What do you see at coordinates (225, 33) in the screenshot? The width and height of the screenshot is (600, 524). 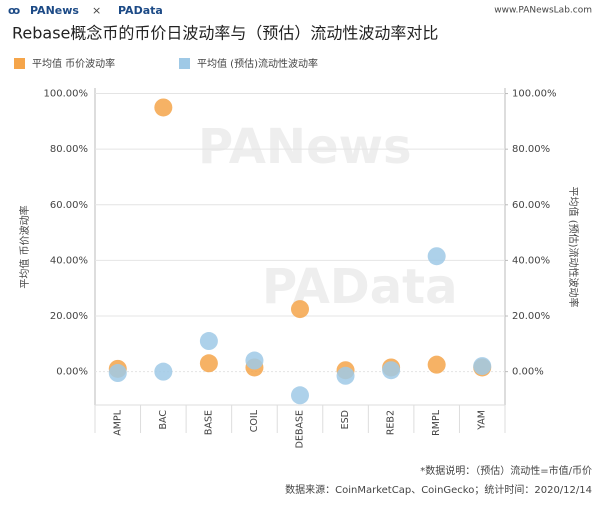 I see `chart-title: Rebase概念币的币价日波动率与（预估）流动性波动率对比` at bounding box center [225, 33].